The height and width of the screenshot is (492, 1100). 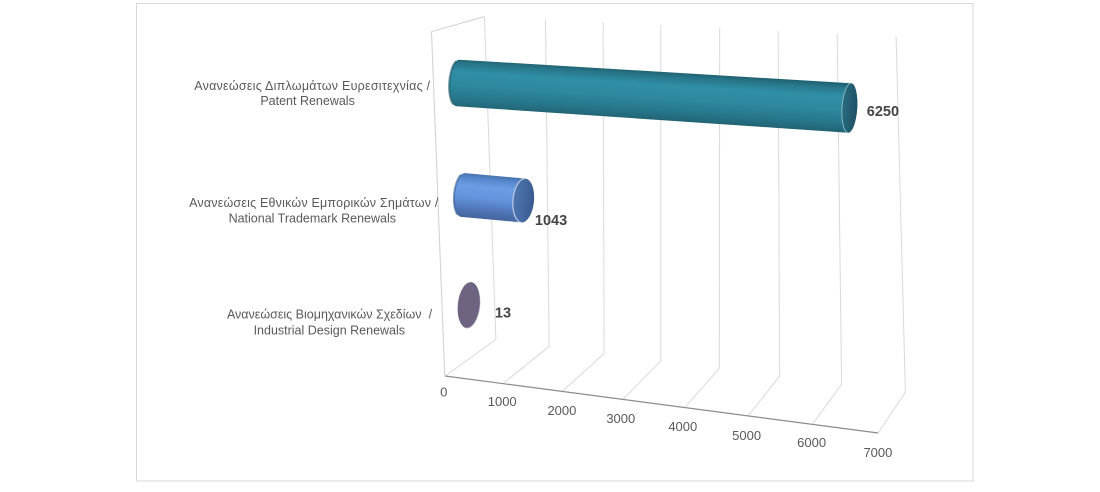 What do you see at coordinates (329, 330) in the screenshot?
I see `svg-text: Industrial Design Renewals` at bounding box center [329, 330].